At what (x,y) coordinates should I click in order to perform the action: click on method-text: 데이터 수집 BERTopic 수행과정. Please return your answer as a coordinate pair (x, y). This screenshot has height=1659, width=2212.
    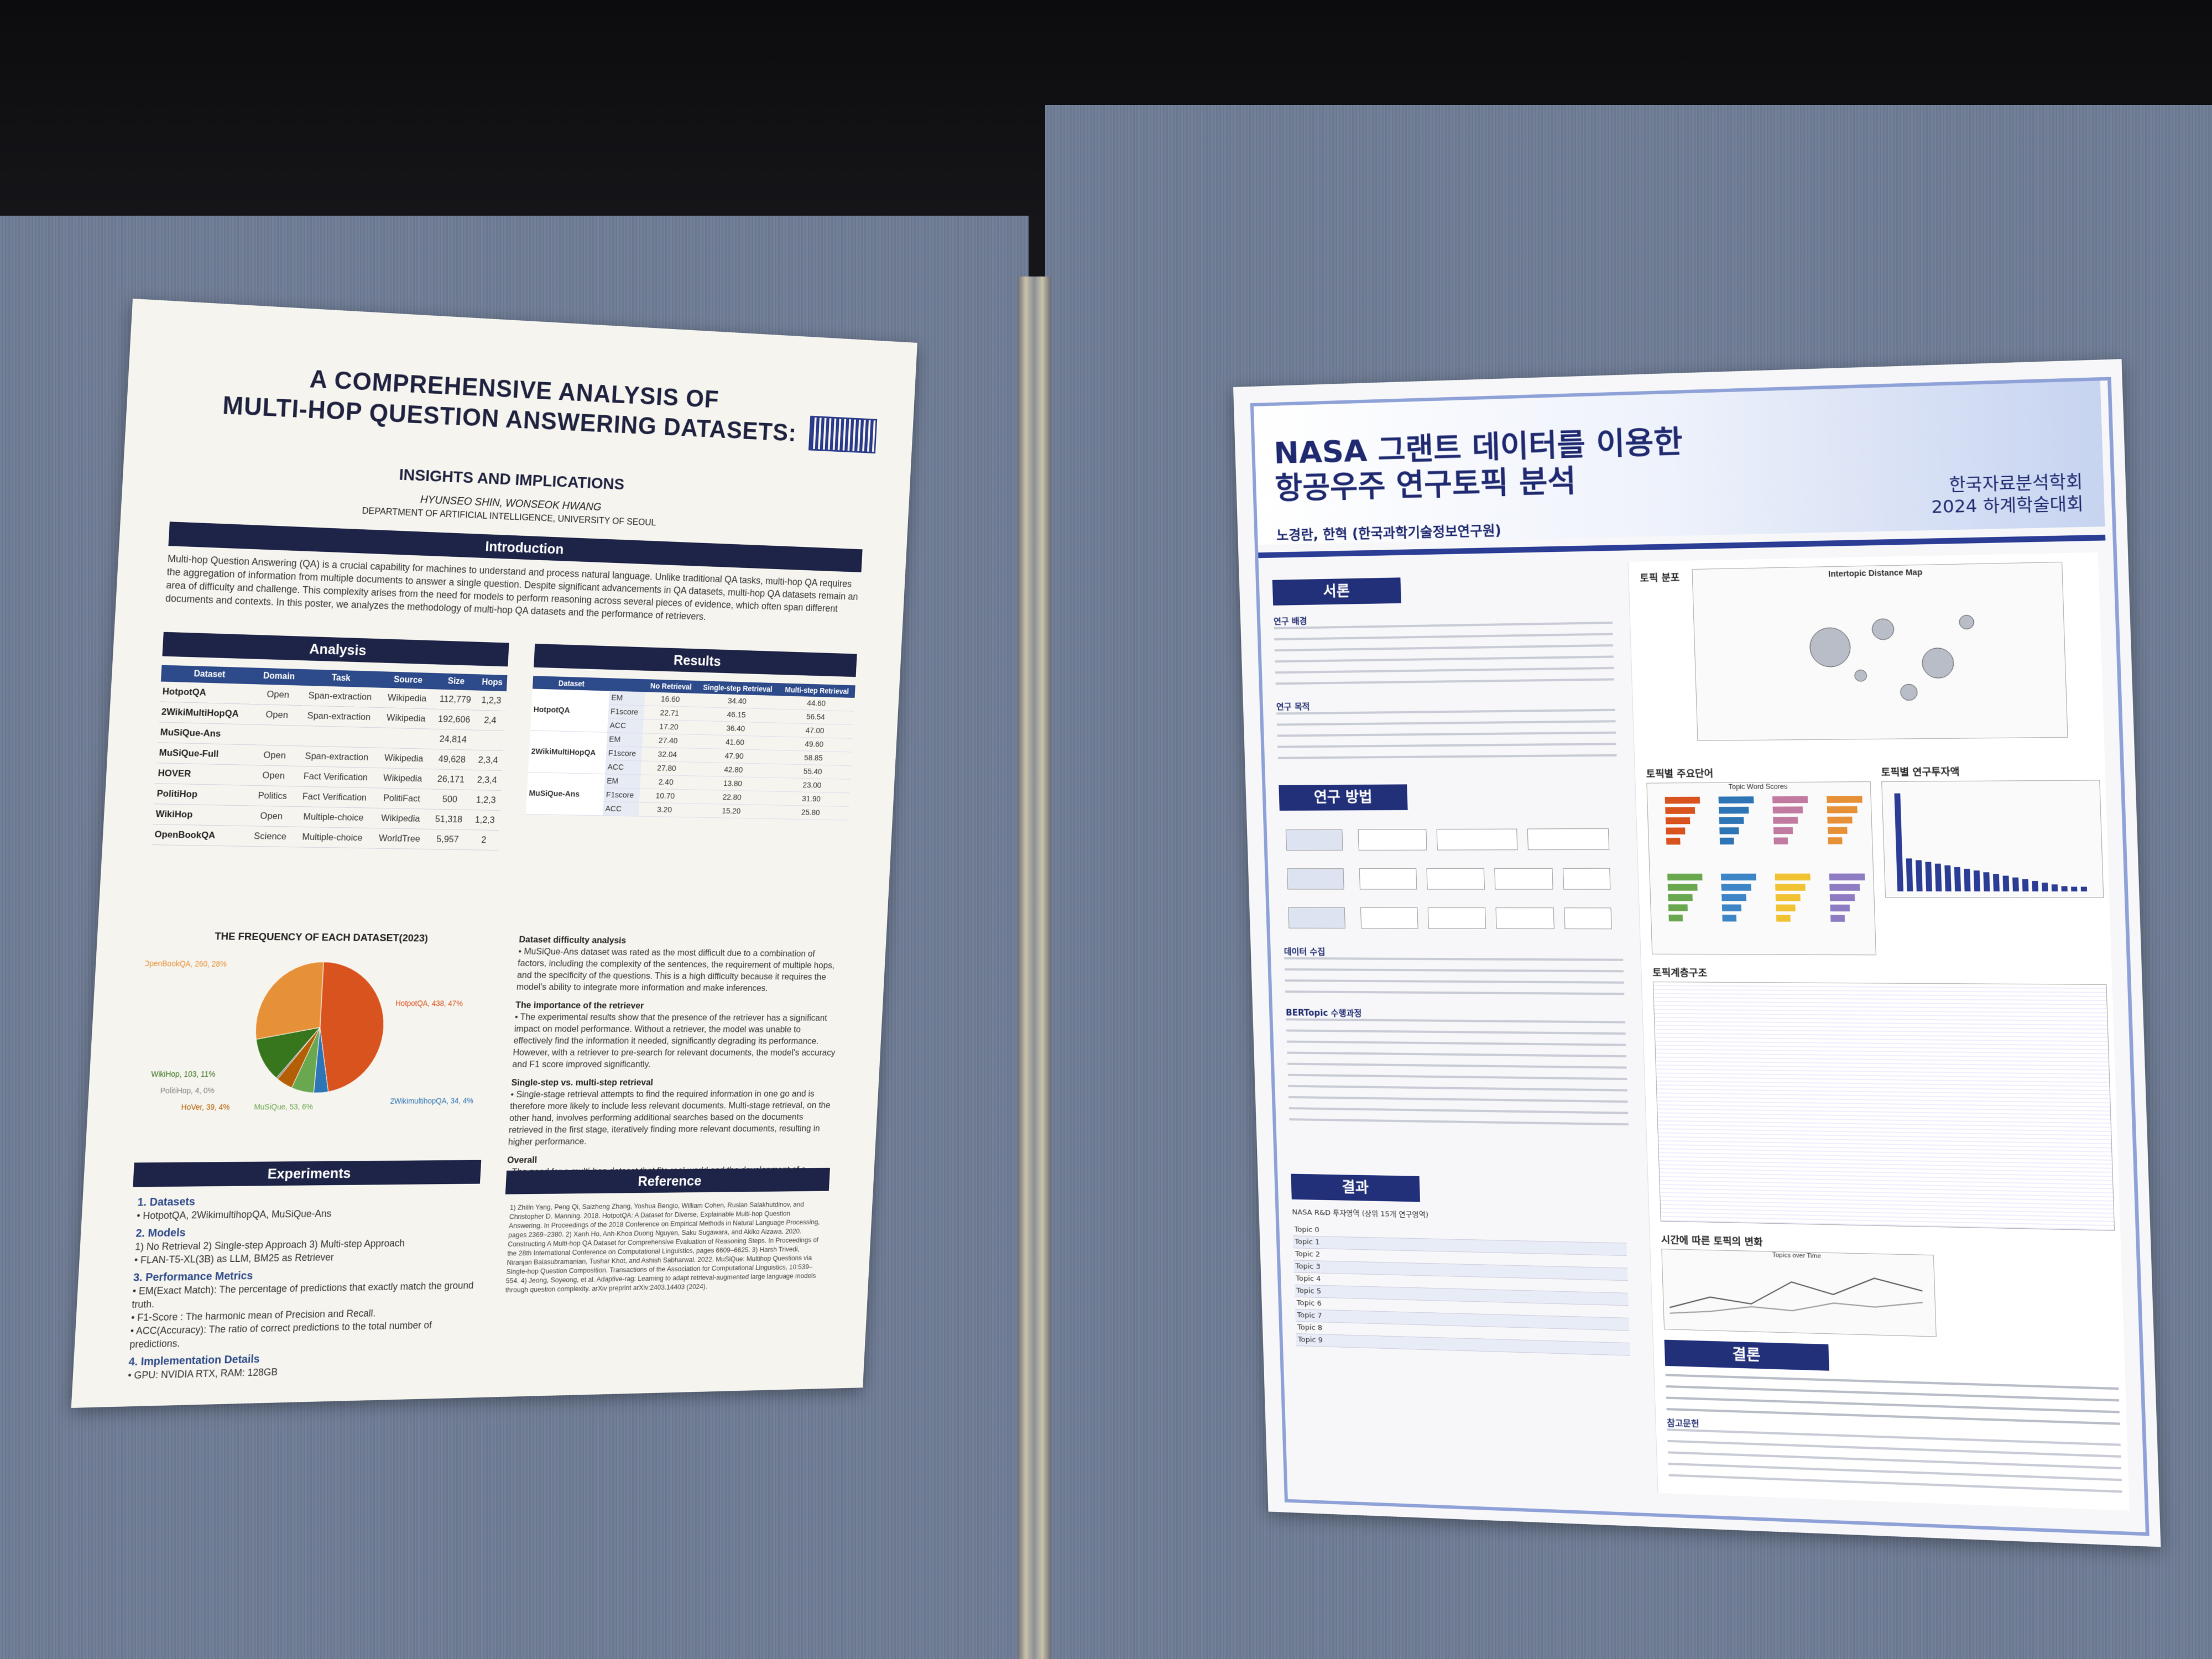
    Looking at the image, I should click on (1456, 1041).